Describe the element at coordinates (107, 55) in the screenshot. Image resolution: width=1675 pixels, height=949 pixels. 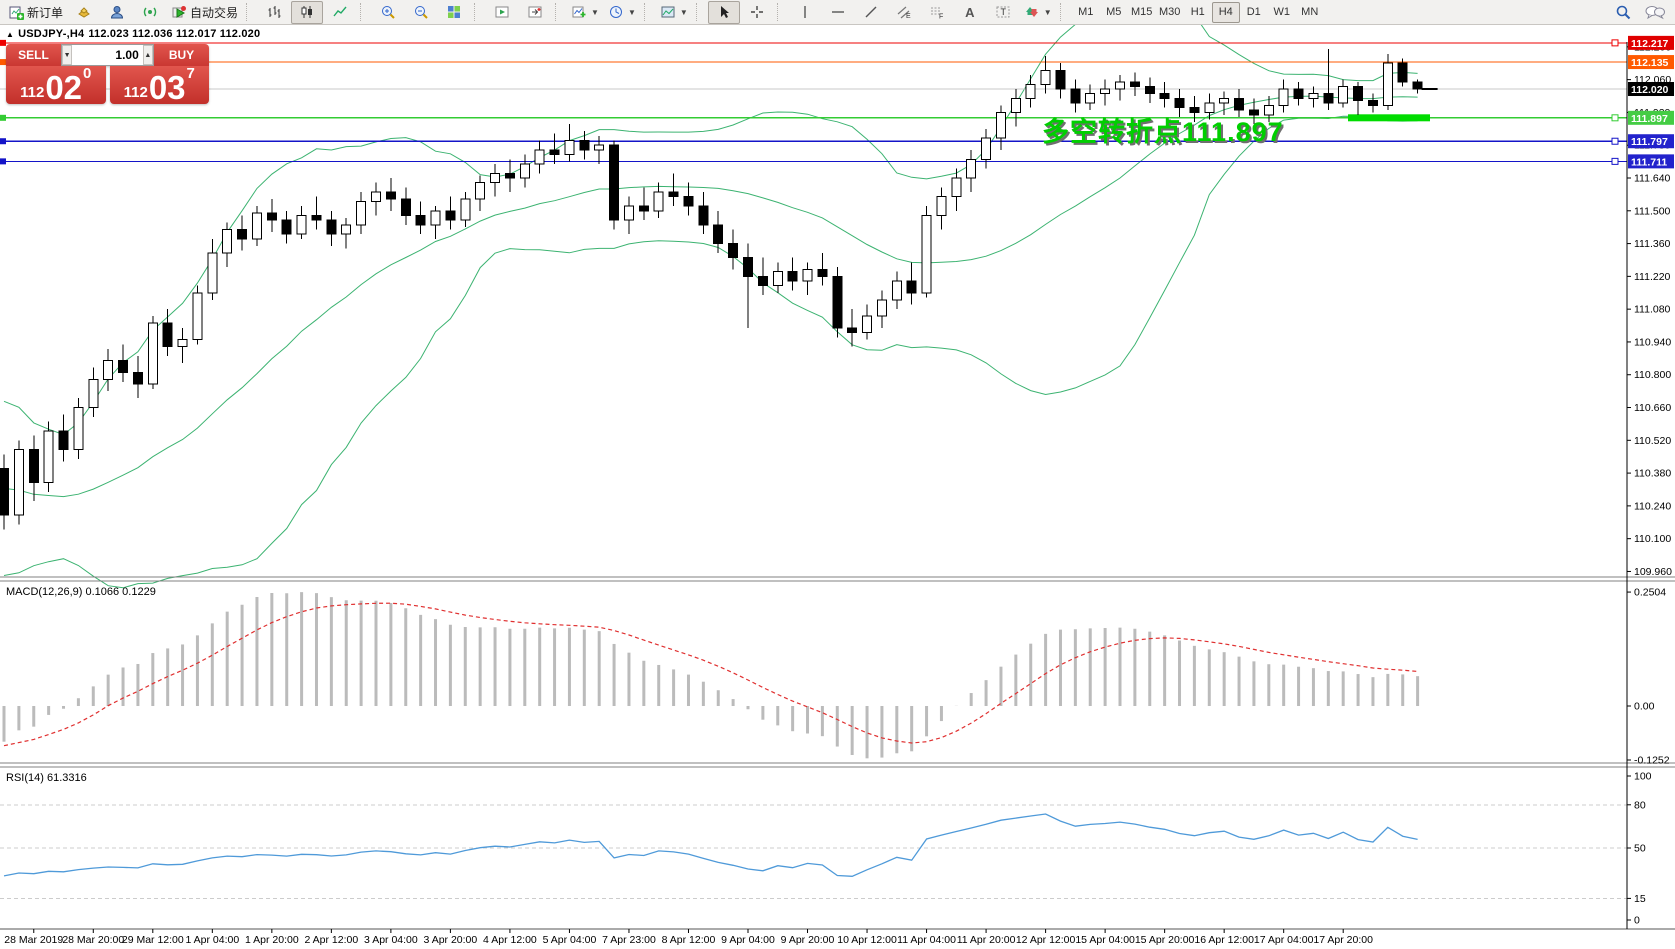
I see `volume-input` at that location.